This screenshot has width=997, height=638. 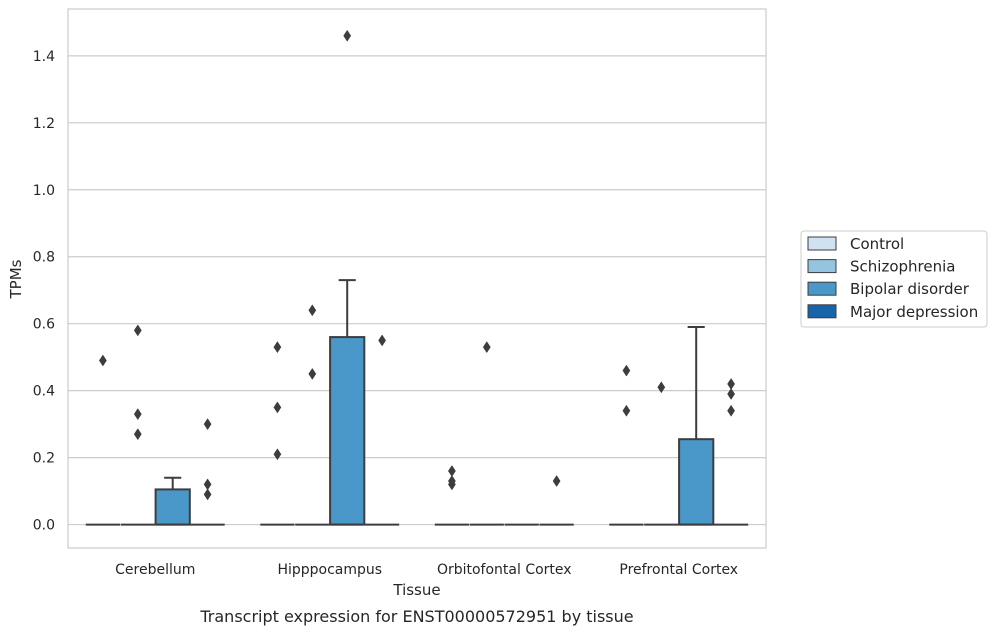 What do you see at coordinates (155, 570) in the screenshot?
I see `x-tick-label: Cerebellum` at bounding box center [155, 570].